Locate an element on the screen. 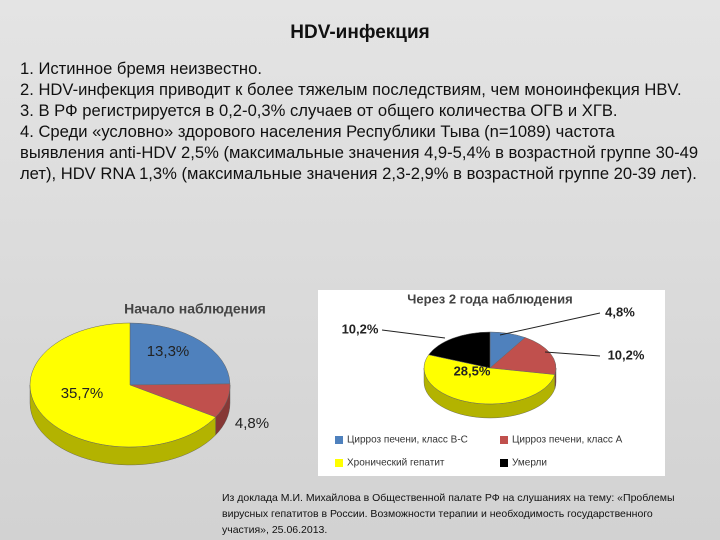  data-label: 13,3% is located at coordinates (168, 351).